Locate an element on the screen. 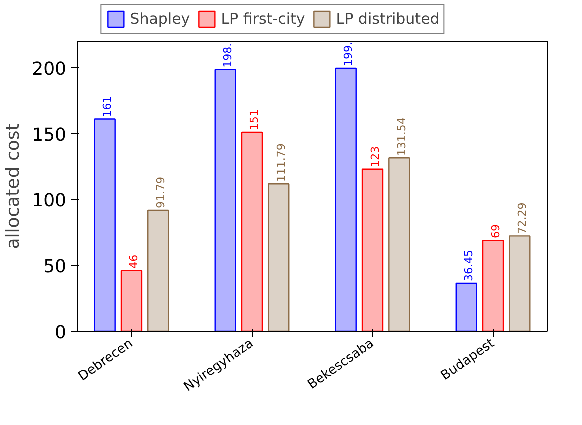 The height and width of the screenshot is (425, 582). data-label: 198. is located at coordinates (228, 55).